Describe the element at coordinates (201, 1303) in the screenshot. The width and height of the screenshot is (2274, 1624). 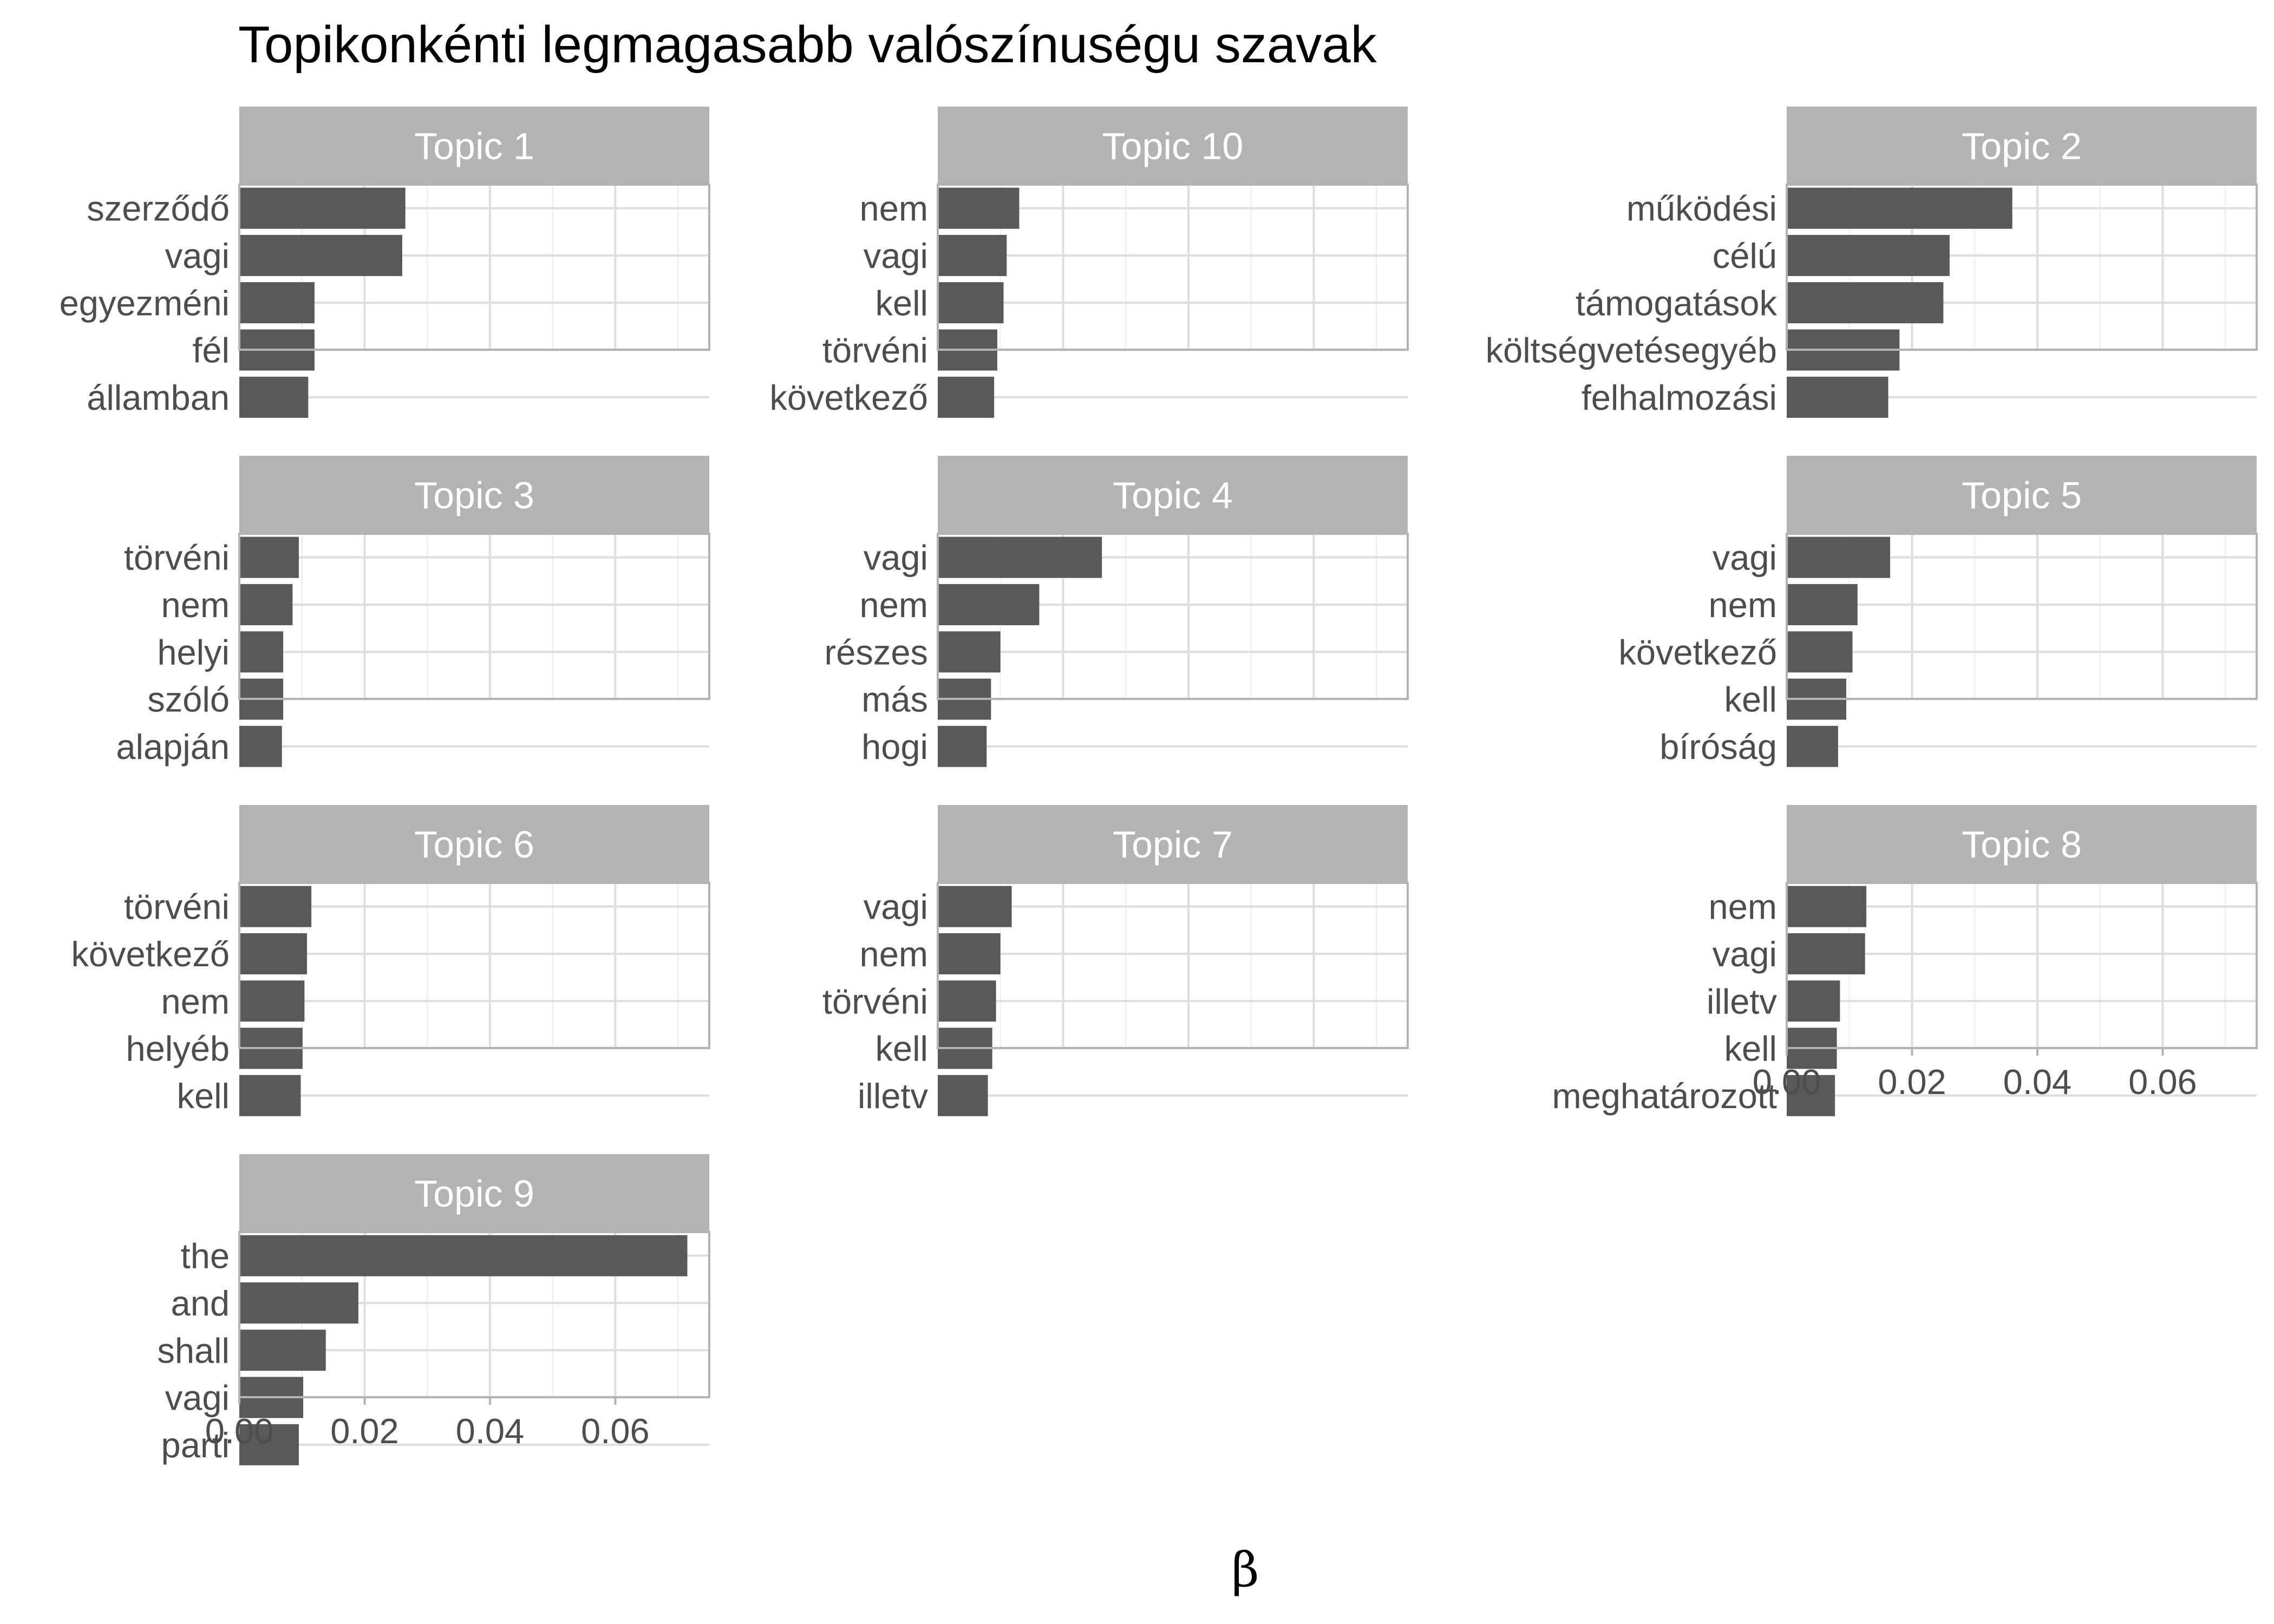
I see `category-label: and` at that location.